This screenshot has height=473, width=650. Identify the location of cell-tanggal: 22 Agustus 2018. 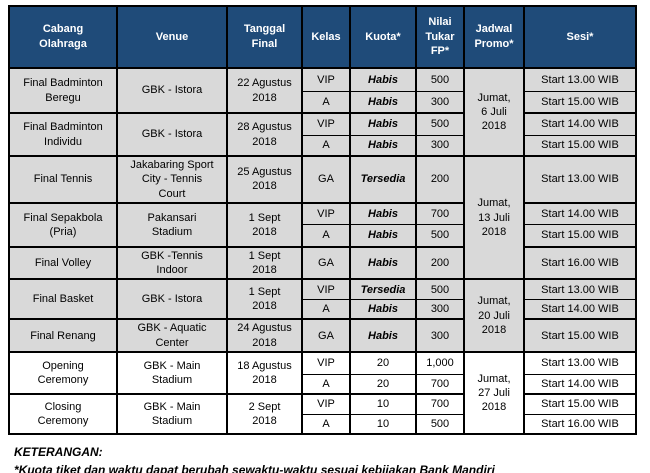
(264, 90).